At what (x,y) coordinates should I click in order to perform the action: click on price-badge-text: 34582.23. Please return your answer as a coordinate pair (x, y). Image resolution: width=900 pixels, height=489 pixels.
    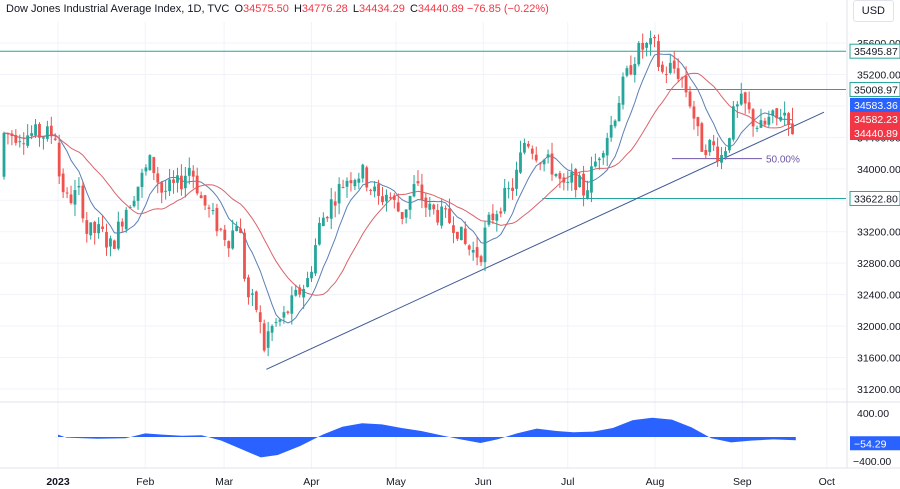
    Looking at the image, I should click on (876, 120).